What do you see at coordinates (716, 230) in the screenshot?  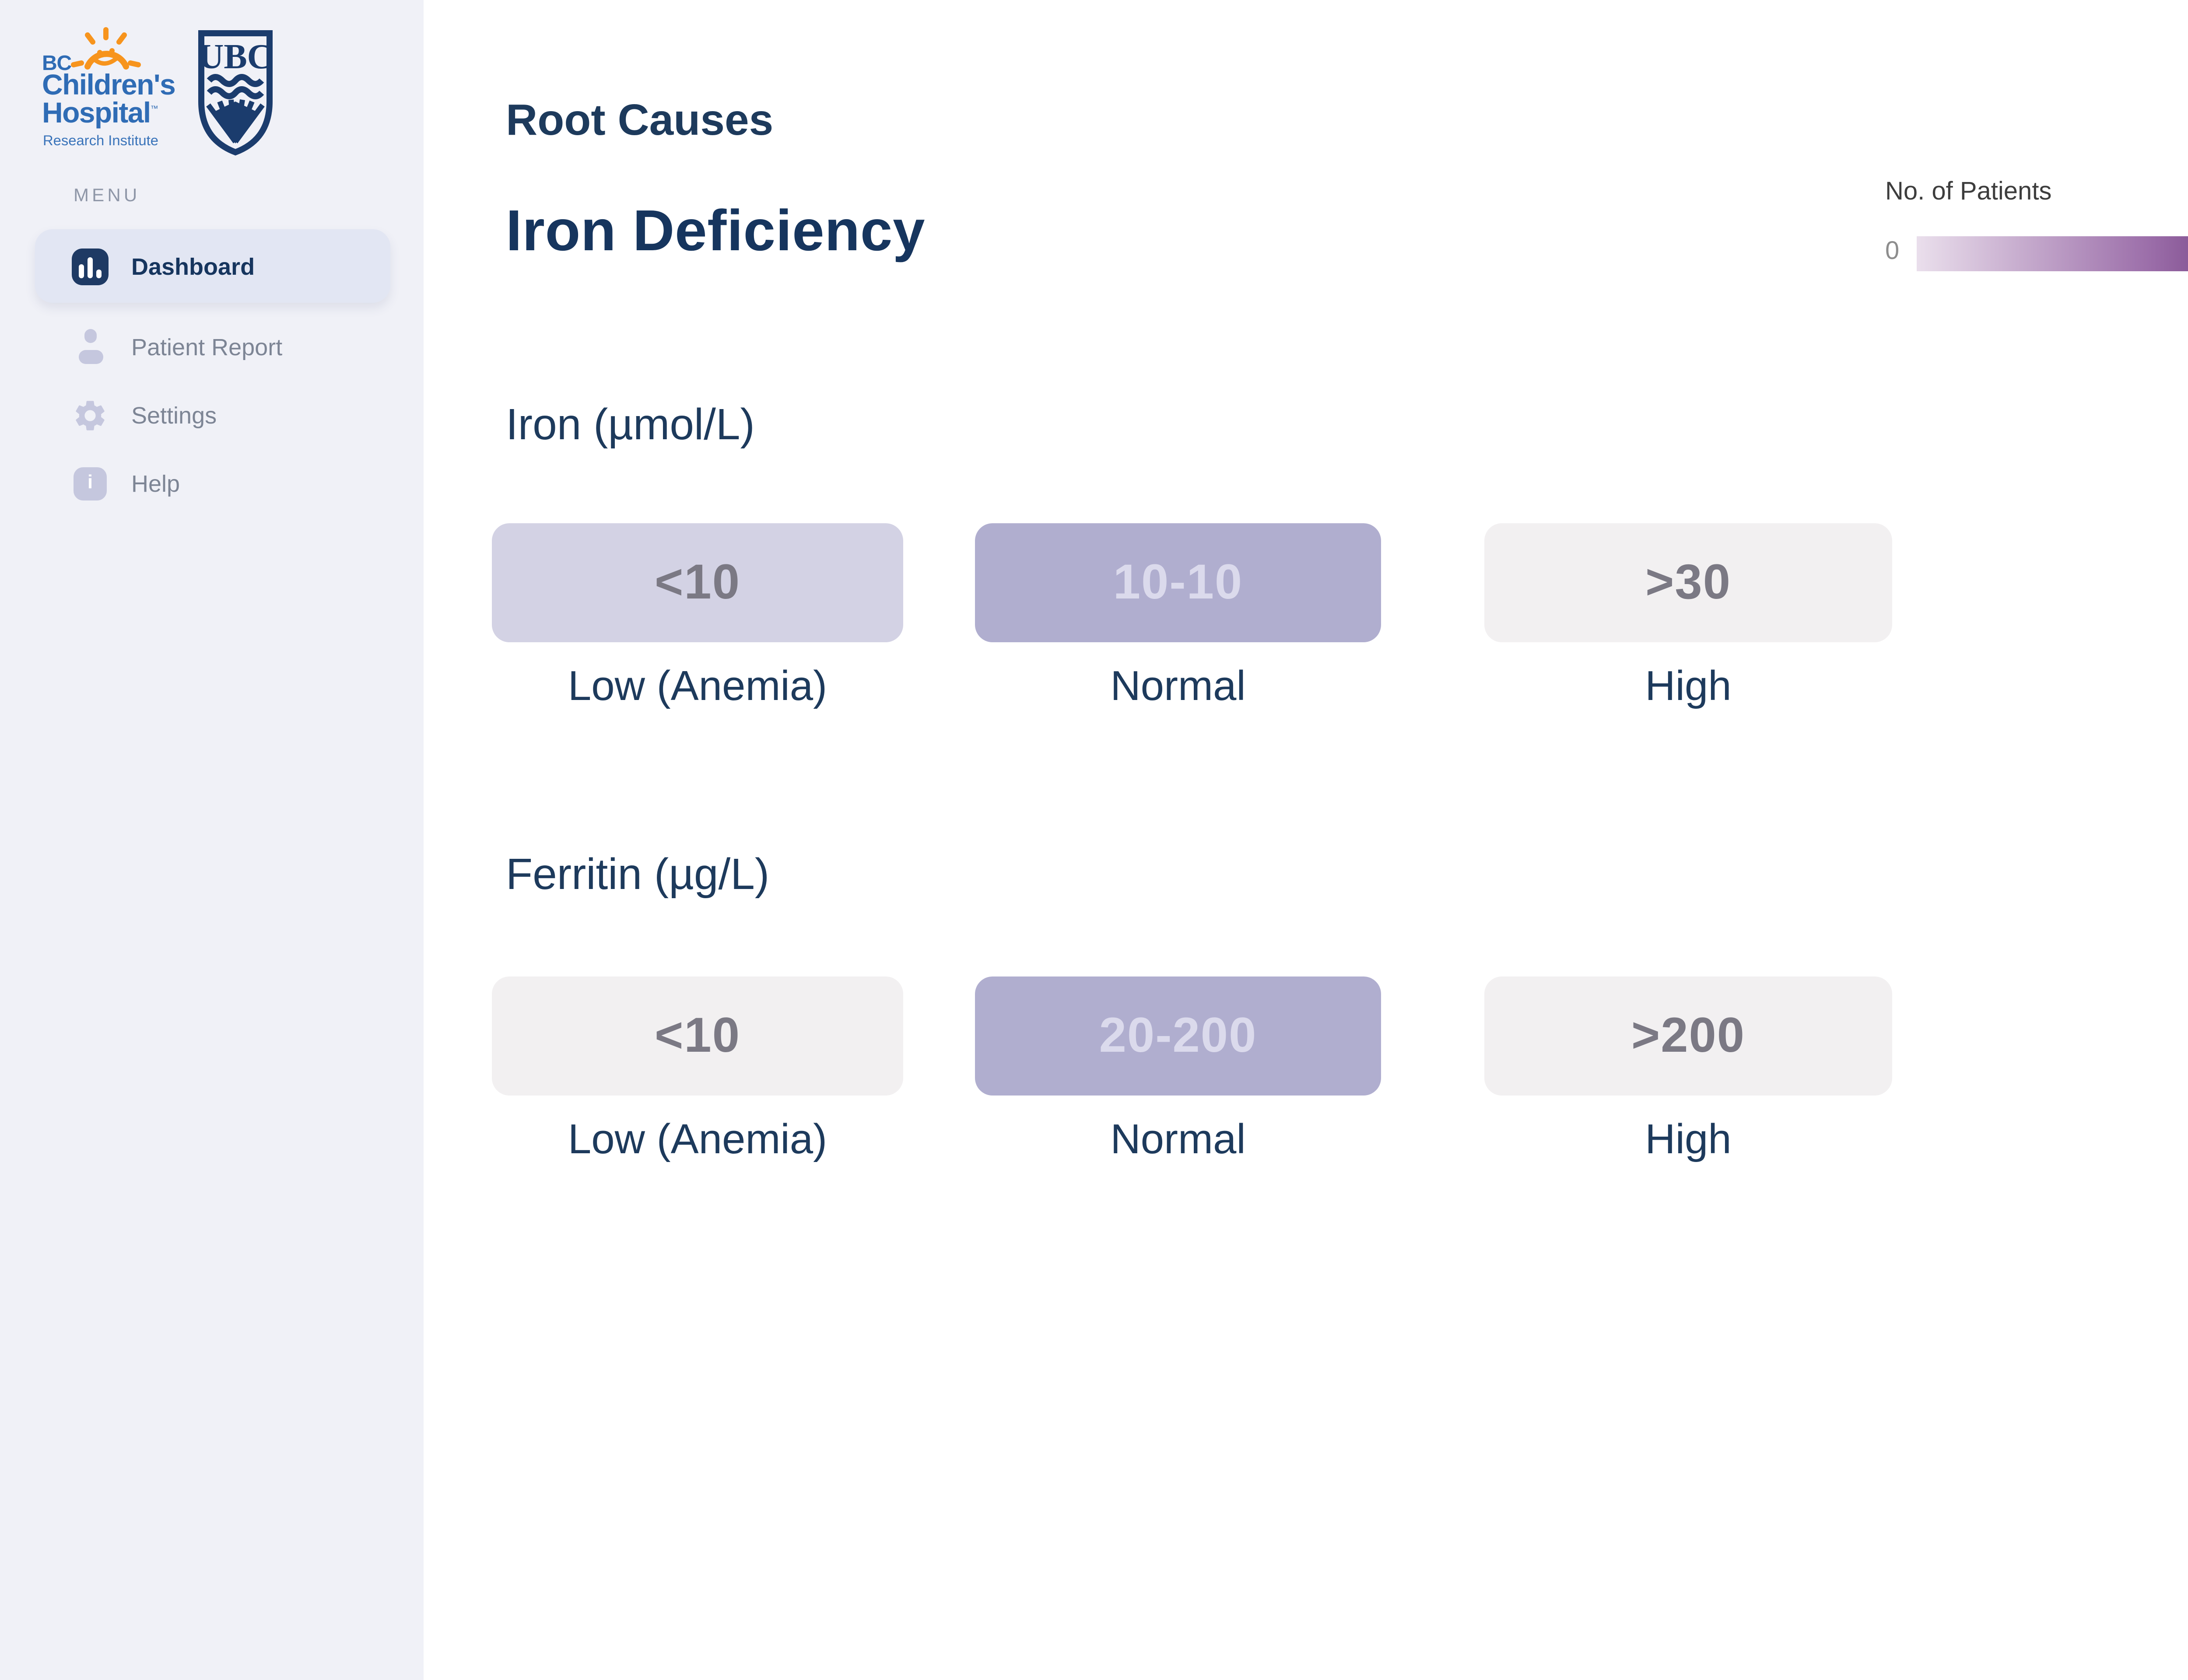 I see `page-title: Iron Deficiency` at bounding box center [716, 230].